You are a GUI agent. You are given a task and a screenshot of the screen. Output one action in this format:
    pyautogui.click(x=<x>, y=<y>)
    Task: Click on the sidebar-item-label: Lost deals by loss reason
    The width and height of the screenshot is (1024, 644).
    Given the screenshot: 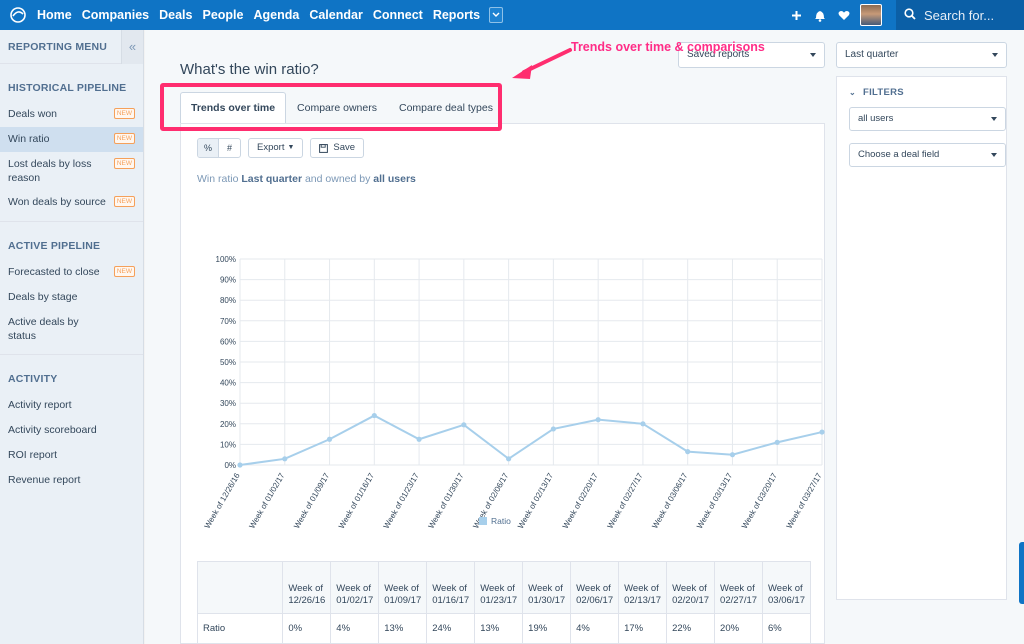 What is the action you would take?
    pyautogui.click(x=50, y=171)
    